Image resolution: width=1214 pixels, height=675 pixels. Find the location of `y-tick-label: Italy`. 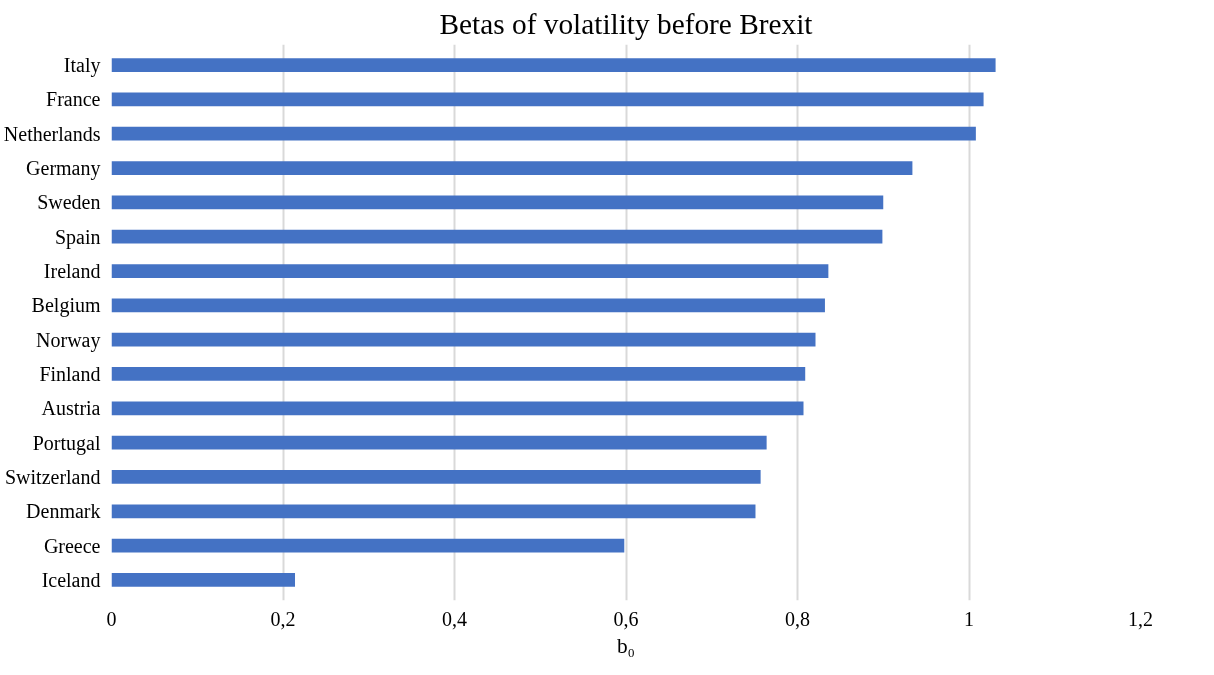

y-tick-label: Italy is located at coordinates (82, 66).